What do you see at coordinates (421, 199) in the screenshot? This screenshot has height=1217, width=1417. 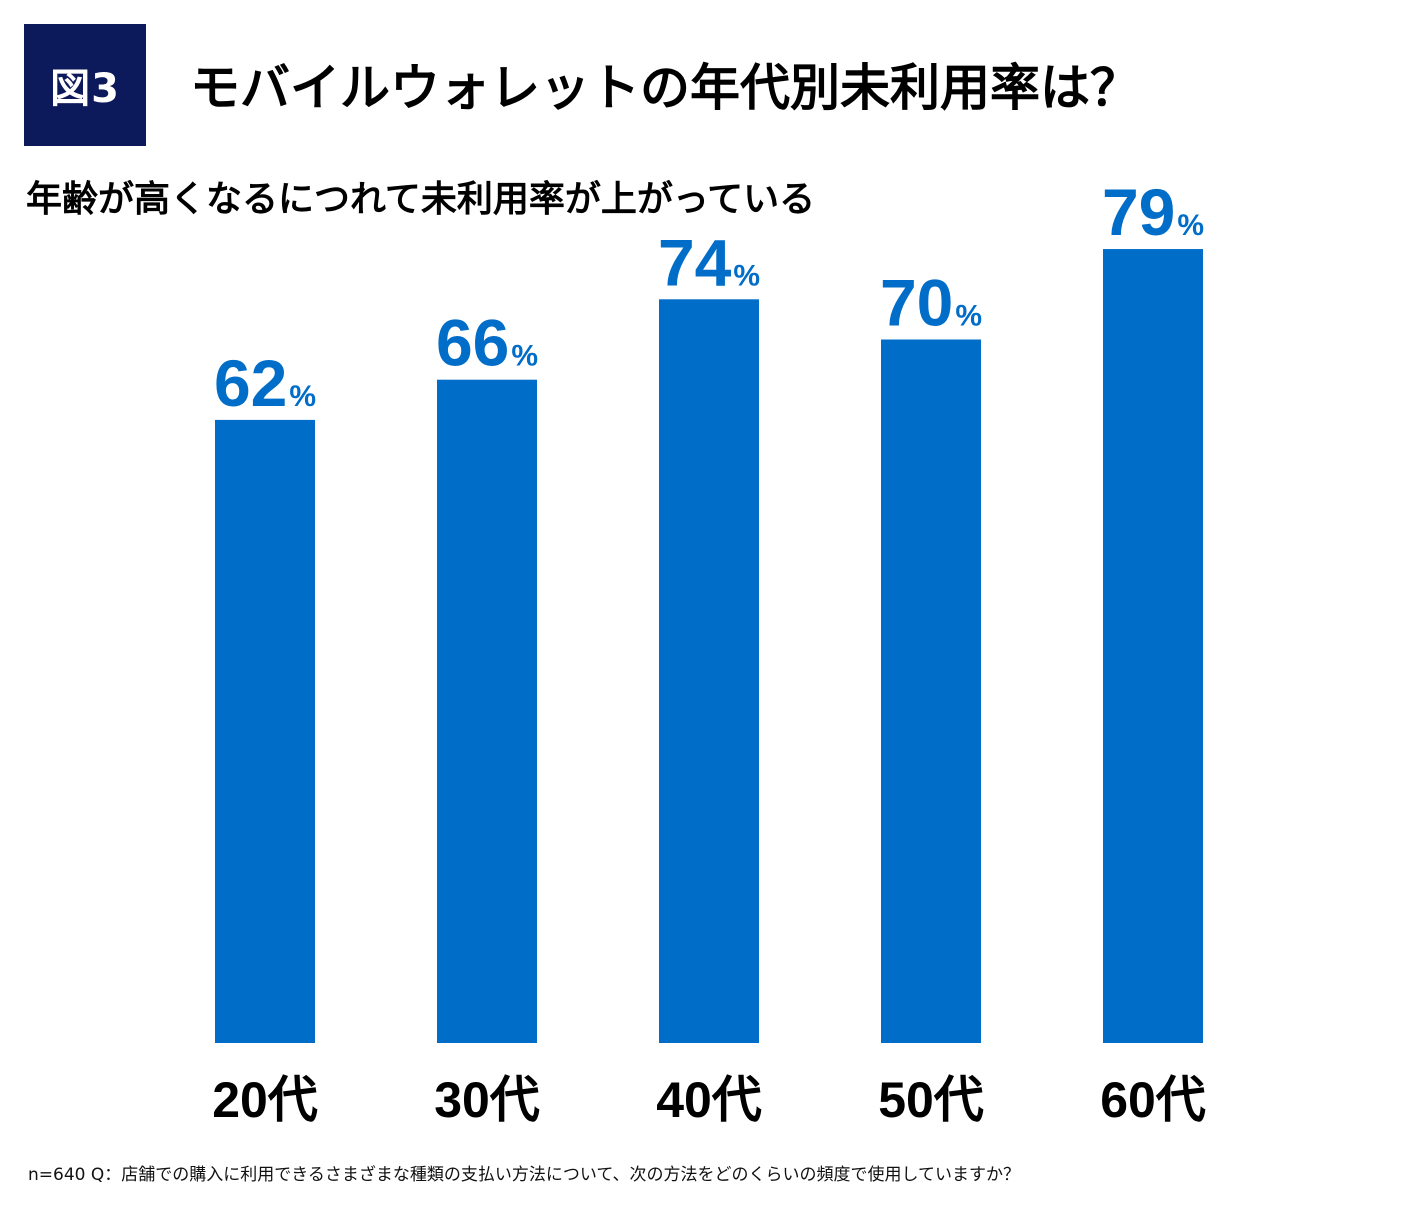 I see `chart-subtitle: 年齢が高くなるにつれて未利用率が上がっている` at bounding box center [421, 199].